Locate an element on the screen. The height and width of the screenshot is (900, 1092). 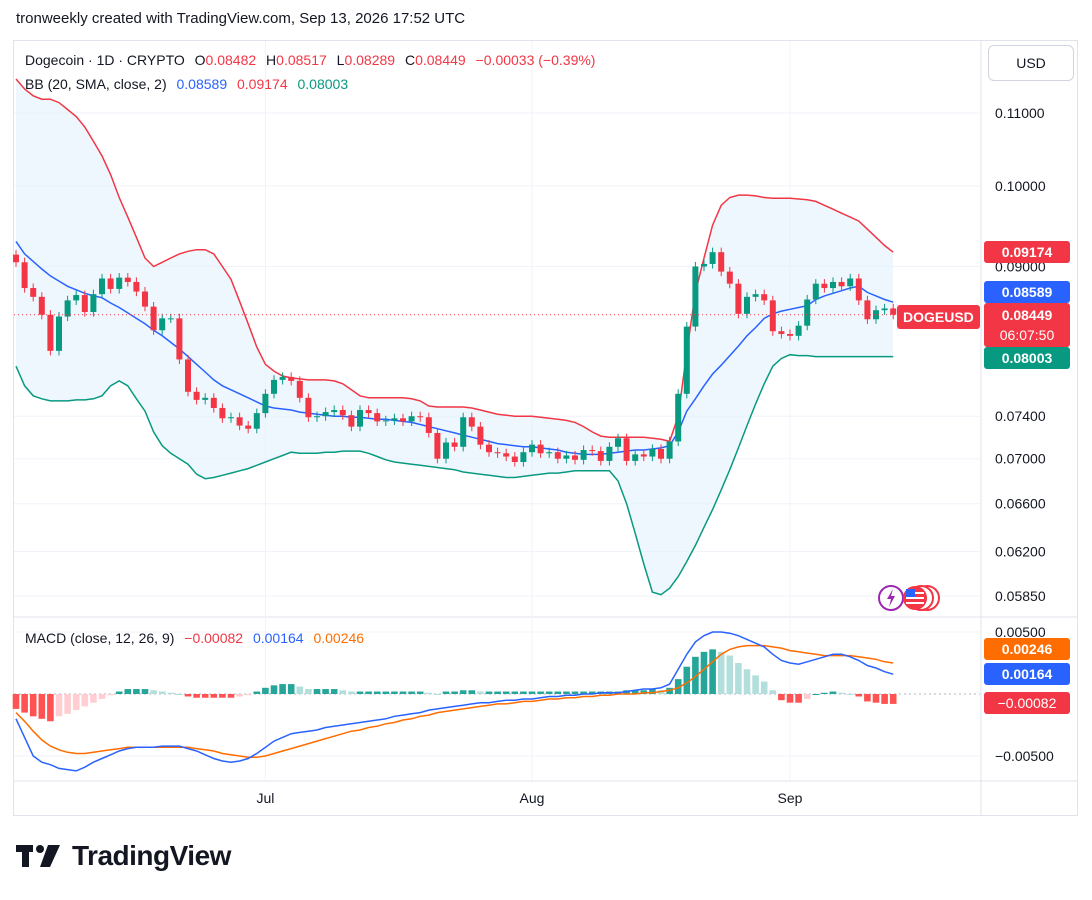
bar-countdown: 06:07:50 is located at coordinates (1027, 335).